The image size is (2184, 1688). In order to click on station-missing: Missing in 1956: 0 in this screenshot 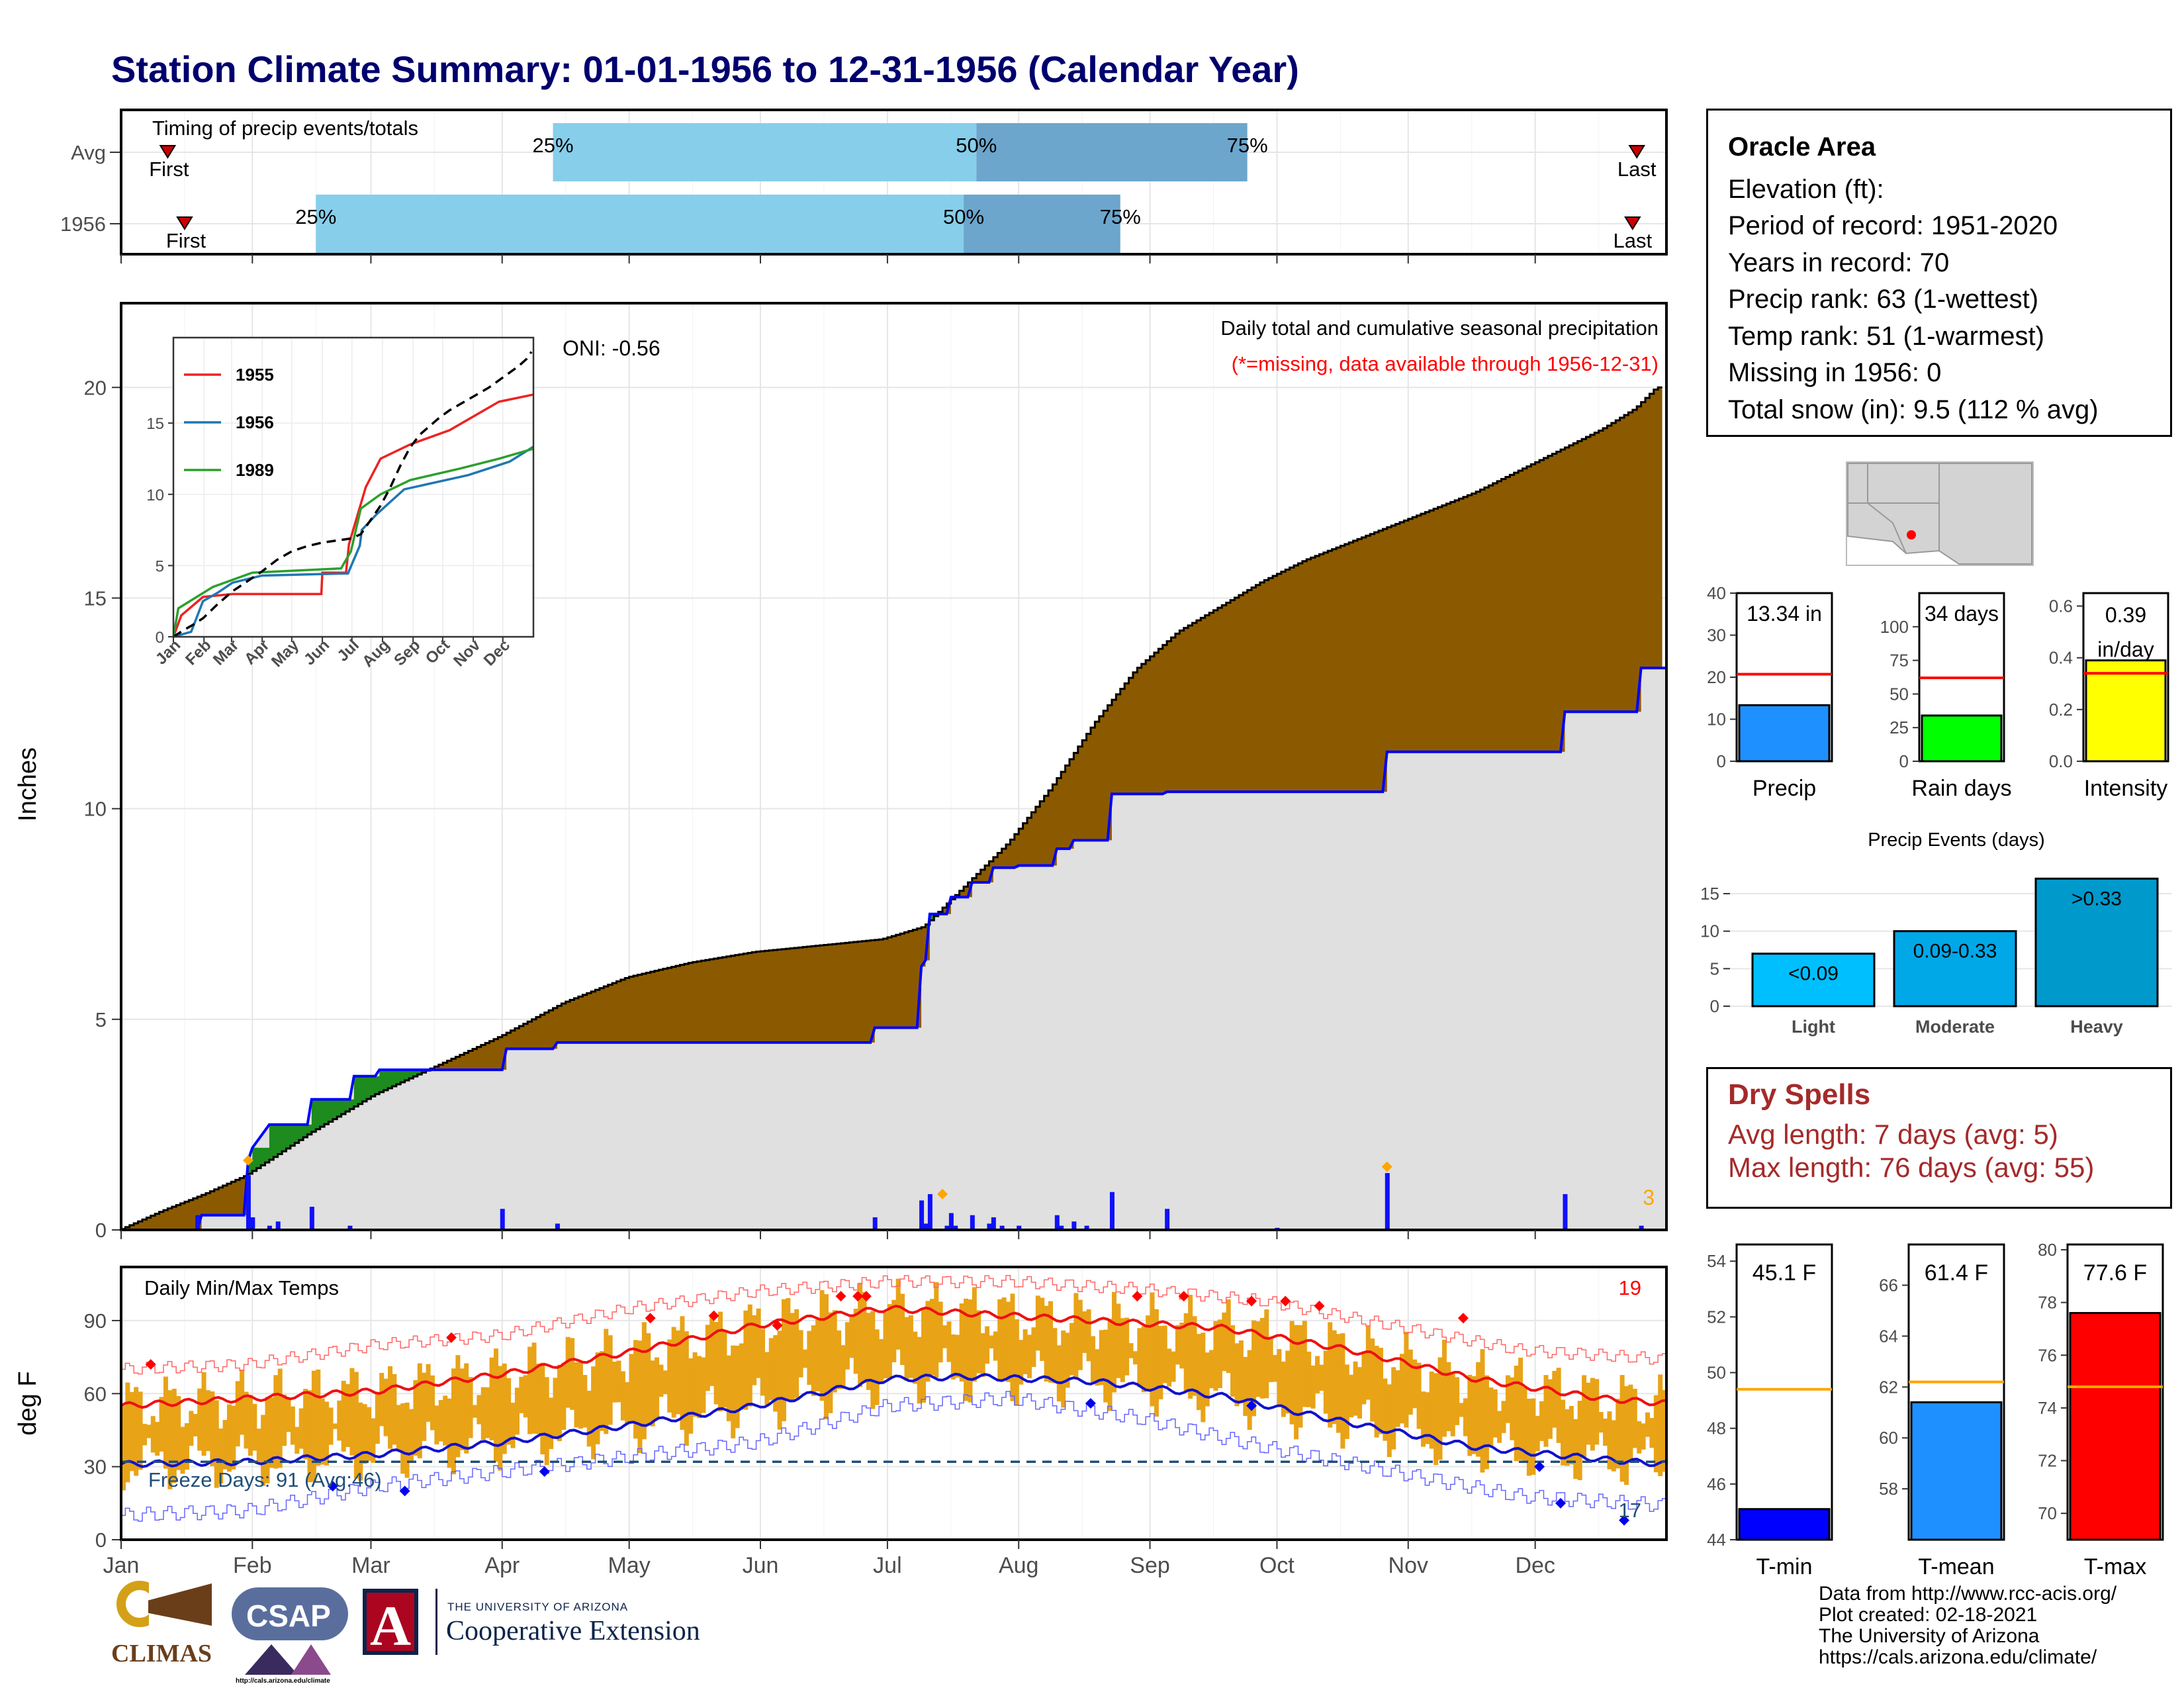, I will do `click(1835, 373)`.